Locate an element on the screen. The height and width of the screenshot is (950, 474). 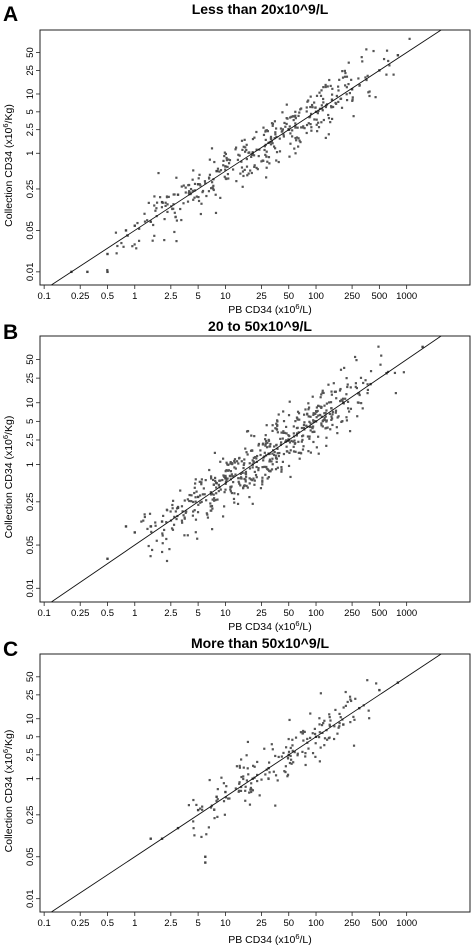
y-tick-label: 0.01 is located at coordinates (30, 272).